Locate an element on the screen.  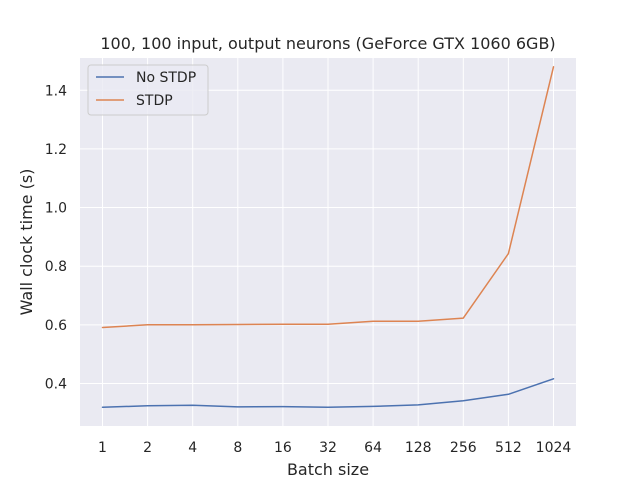
legend-label-stdp: STDP is located at coordinates (154, 101).